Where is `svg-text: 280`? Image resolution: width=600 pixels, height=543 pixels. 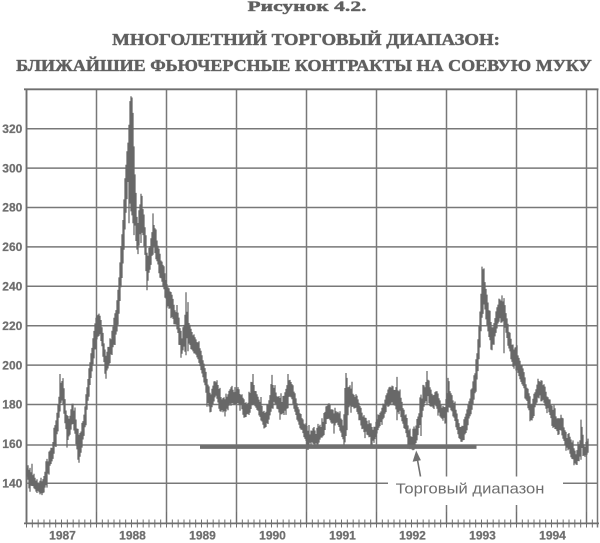 svg-text: 280 is located at coordinates (12, 208).